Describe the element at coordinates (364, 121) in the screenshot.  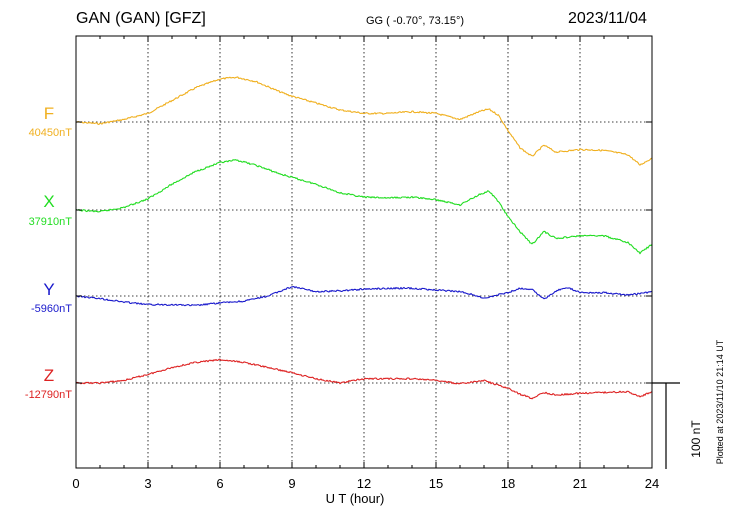
I see `series-line-f` at that location.